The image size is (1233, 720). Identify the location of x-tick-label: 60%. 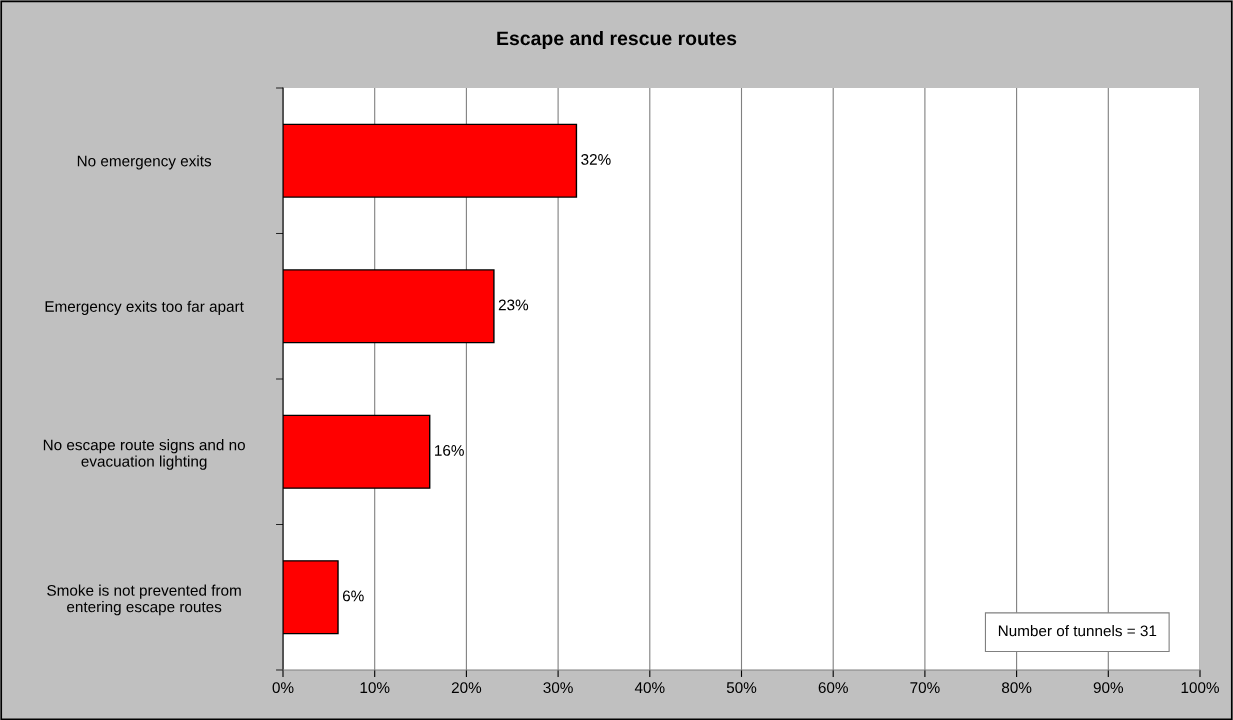
(833, 688).